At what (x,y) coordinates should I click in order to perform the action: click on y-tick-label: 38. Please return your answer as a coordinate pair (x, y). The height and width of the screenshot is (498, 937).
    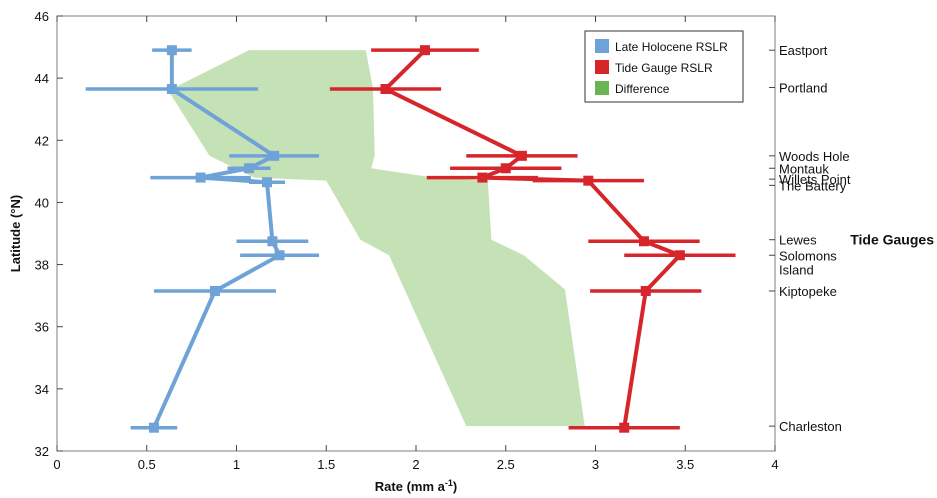
    Looking at the image, I should click on (42, 265).